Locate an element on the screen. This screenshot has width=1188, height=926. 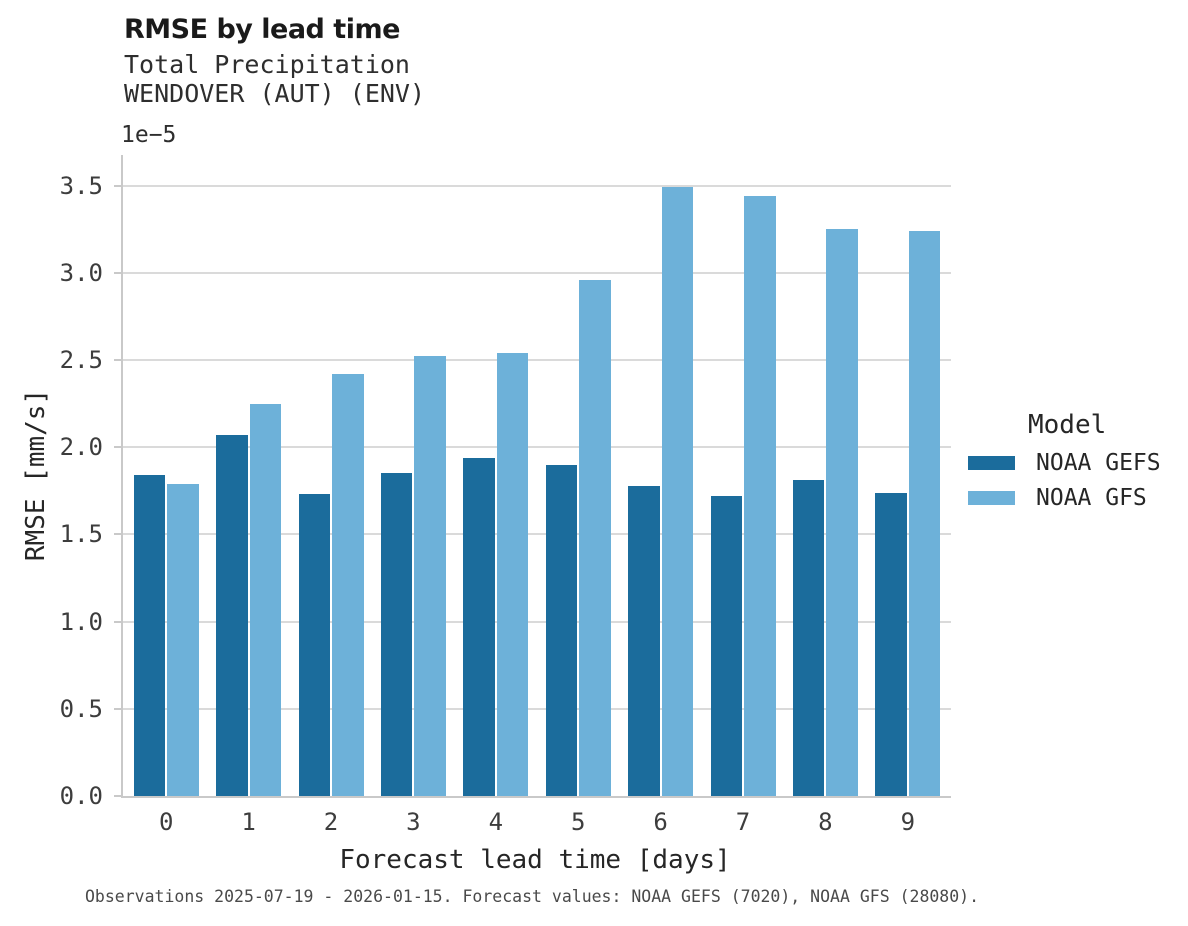
x-tick-label: 6 is located at coordinates (660, 822).